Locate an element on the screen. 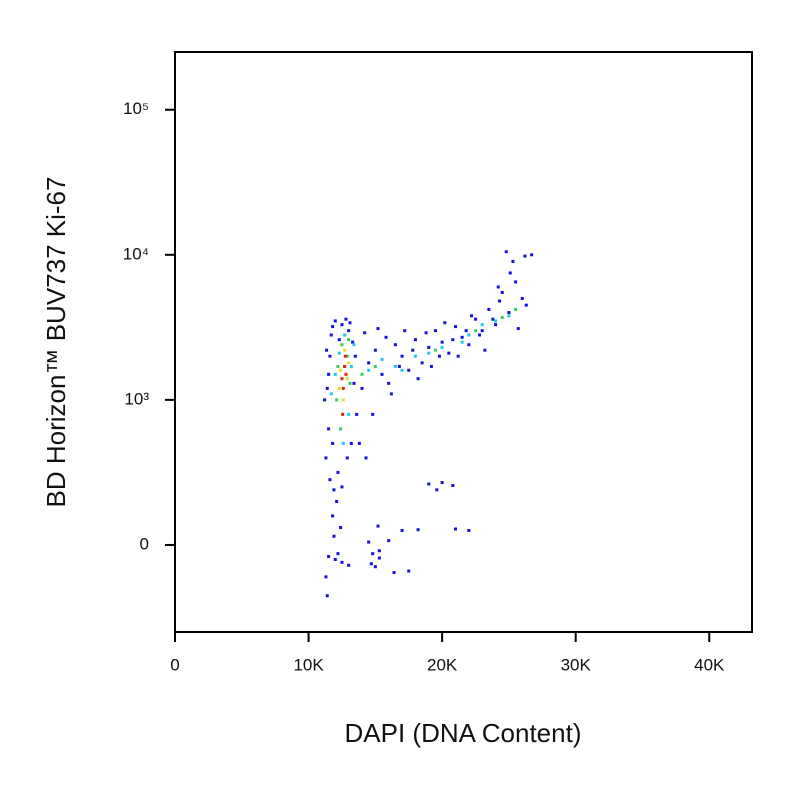 This screenshot has width=800, height=800. y-tick-label: 10⁵ is located at coordinates (136, 108).